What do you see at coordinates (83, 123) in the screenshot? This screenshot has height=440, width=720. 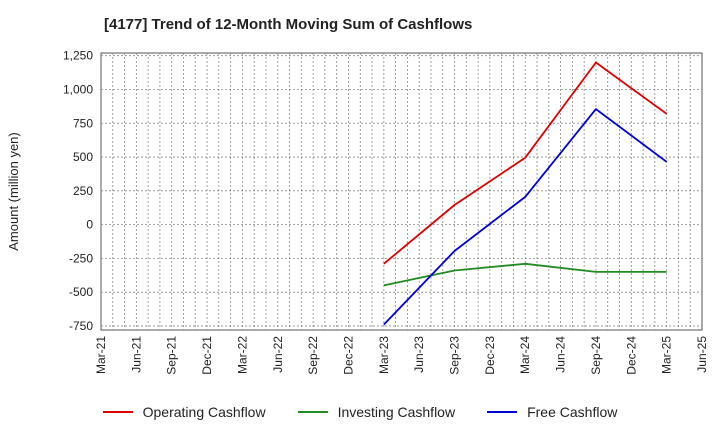 I see `y-tick-label: 750` at bounding box center [83, 123].